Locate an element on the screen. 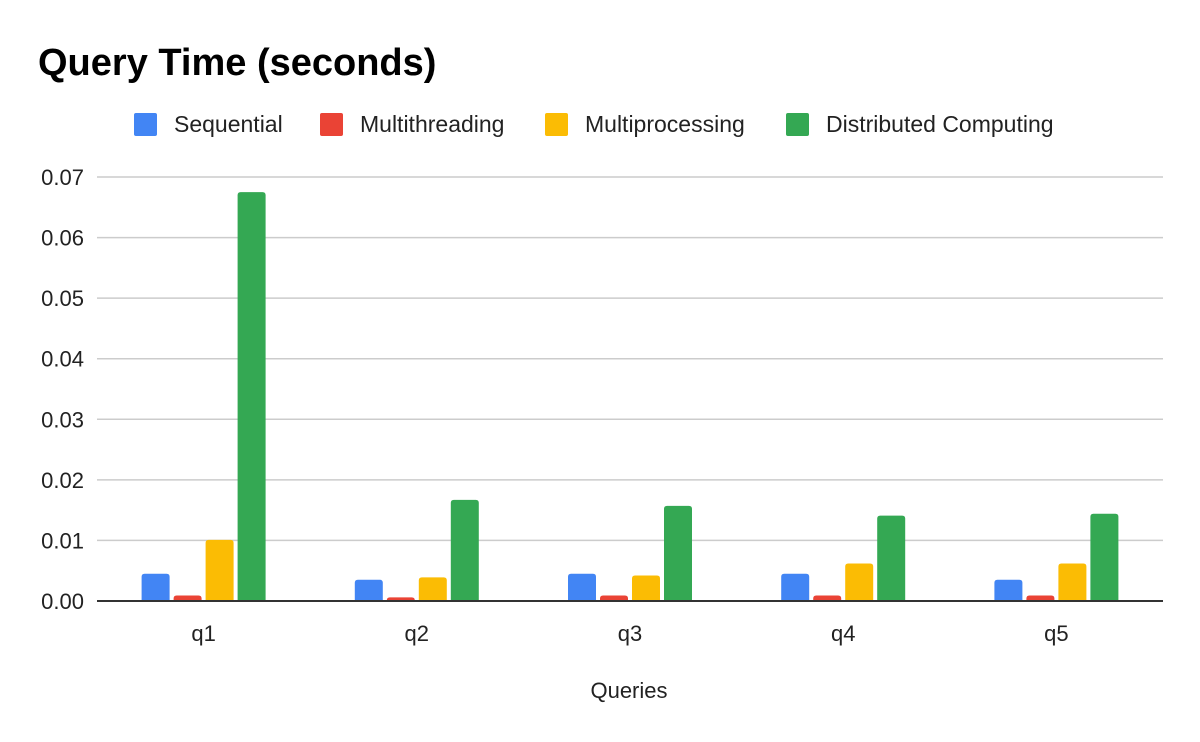 Image resolution: width=1200 pixels, height=742 pixels. legend-item: Sequential is located at coordinates (208, 124).